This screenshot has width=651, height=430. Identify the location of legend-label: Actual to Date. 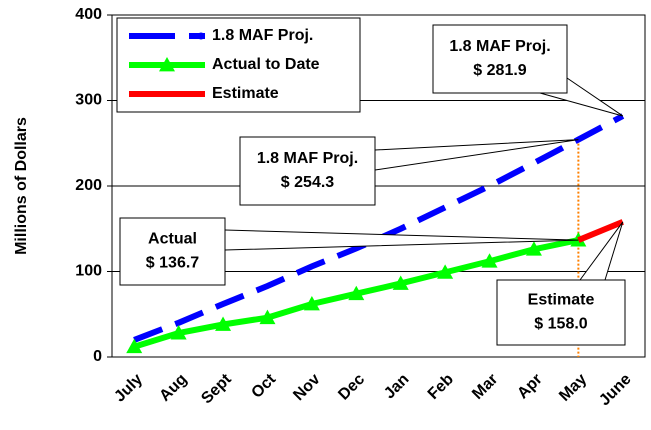
(266, 64).